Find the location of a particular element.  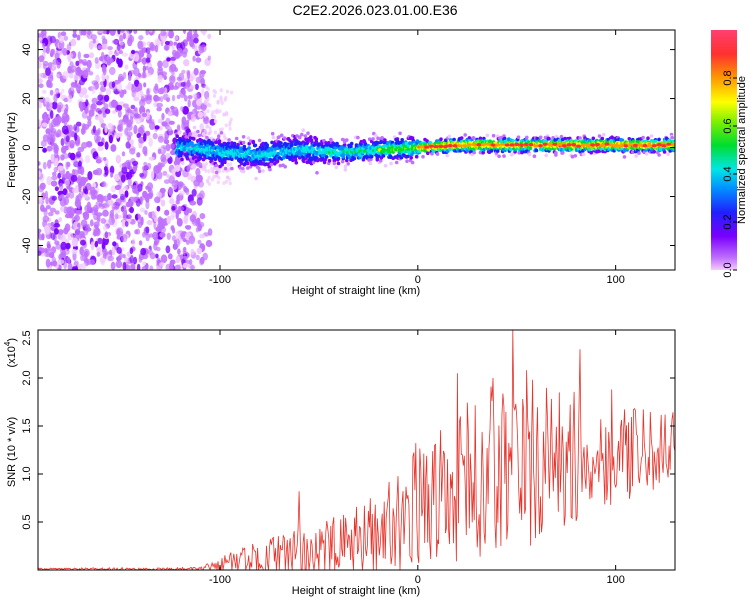

colorbar-tick-label: 0.4 is located at coordinates (728, 173).